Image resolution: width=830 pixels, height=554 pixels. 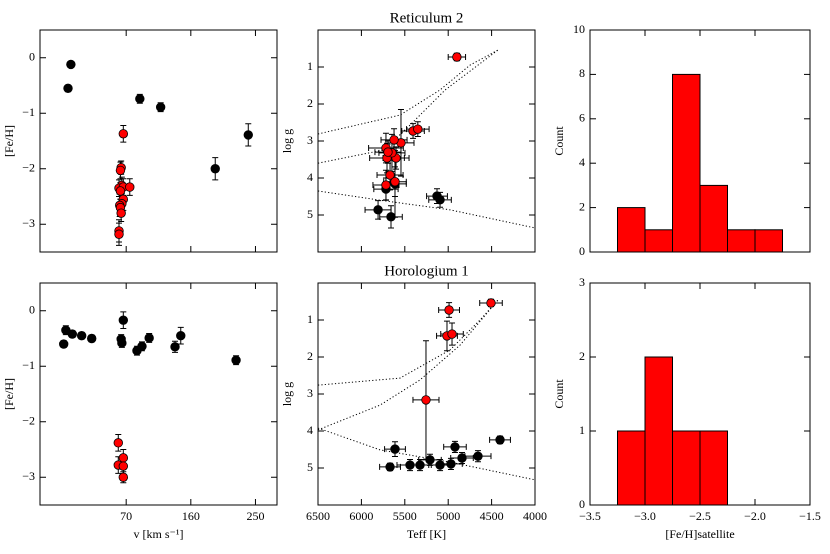 I want to click on y-tick-label: 1, so click(x=310, y=319).